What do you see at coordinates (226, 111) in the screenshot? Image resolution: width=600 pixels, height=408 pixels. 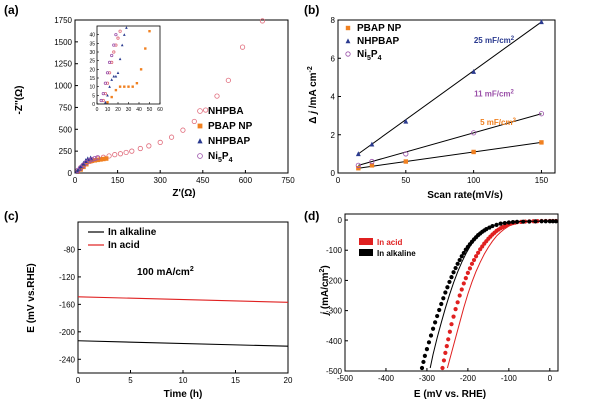 I see `legend-label-a: NHPBA` at bounding box center [226, 111].